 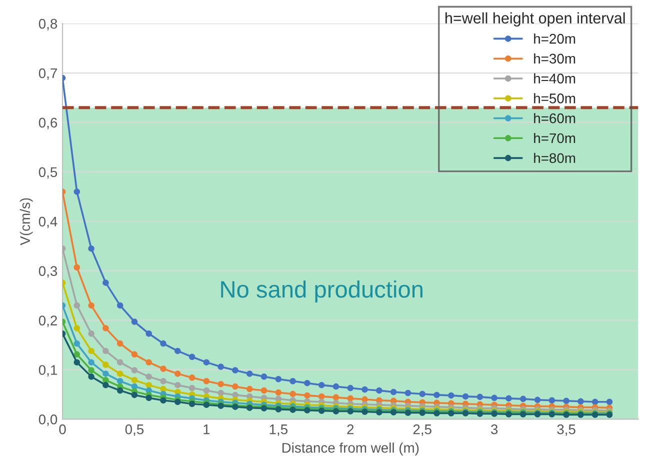 I want to click on y-tick-label: 0,3, so click(x=48, y=272).